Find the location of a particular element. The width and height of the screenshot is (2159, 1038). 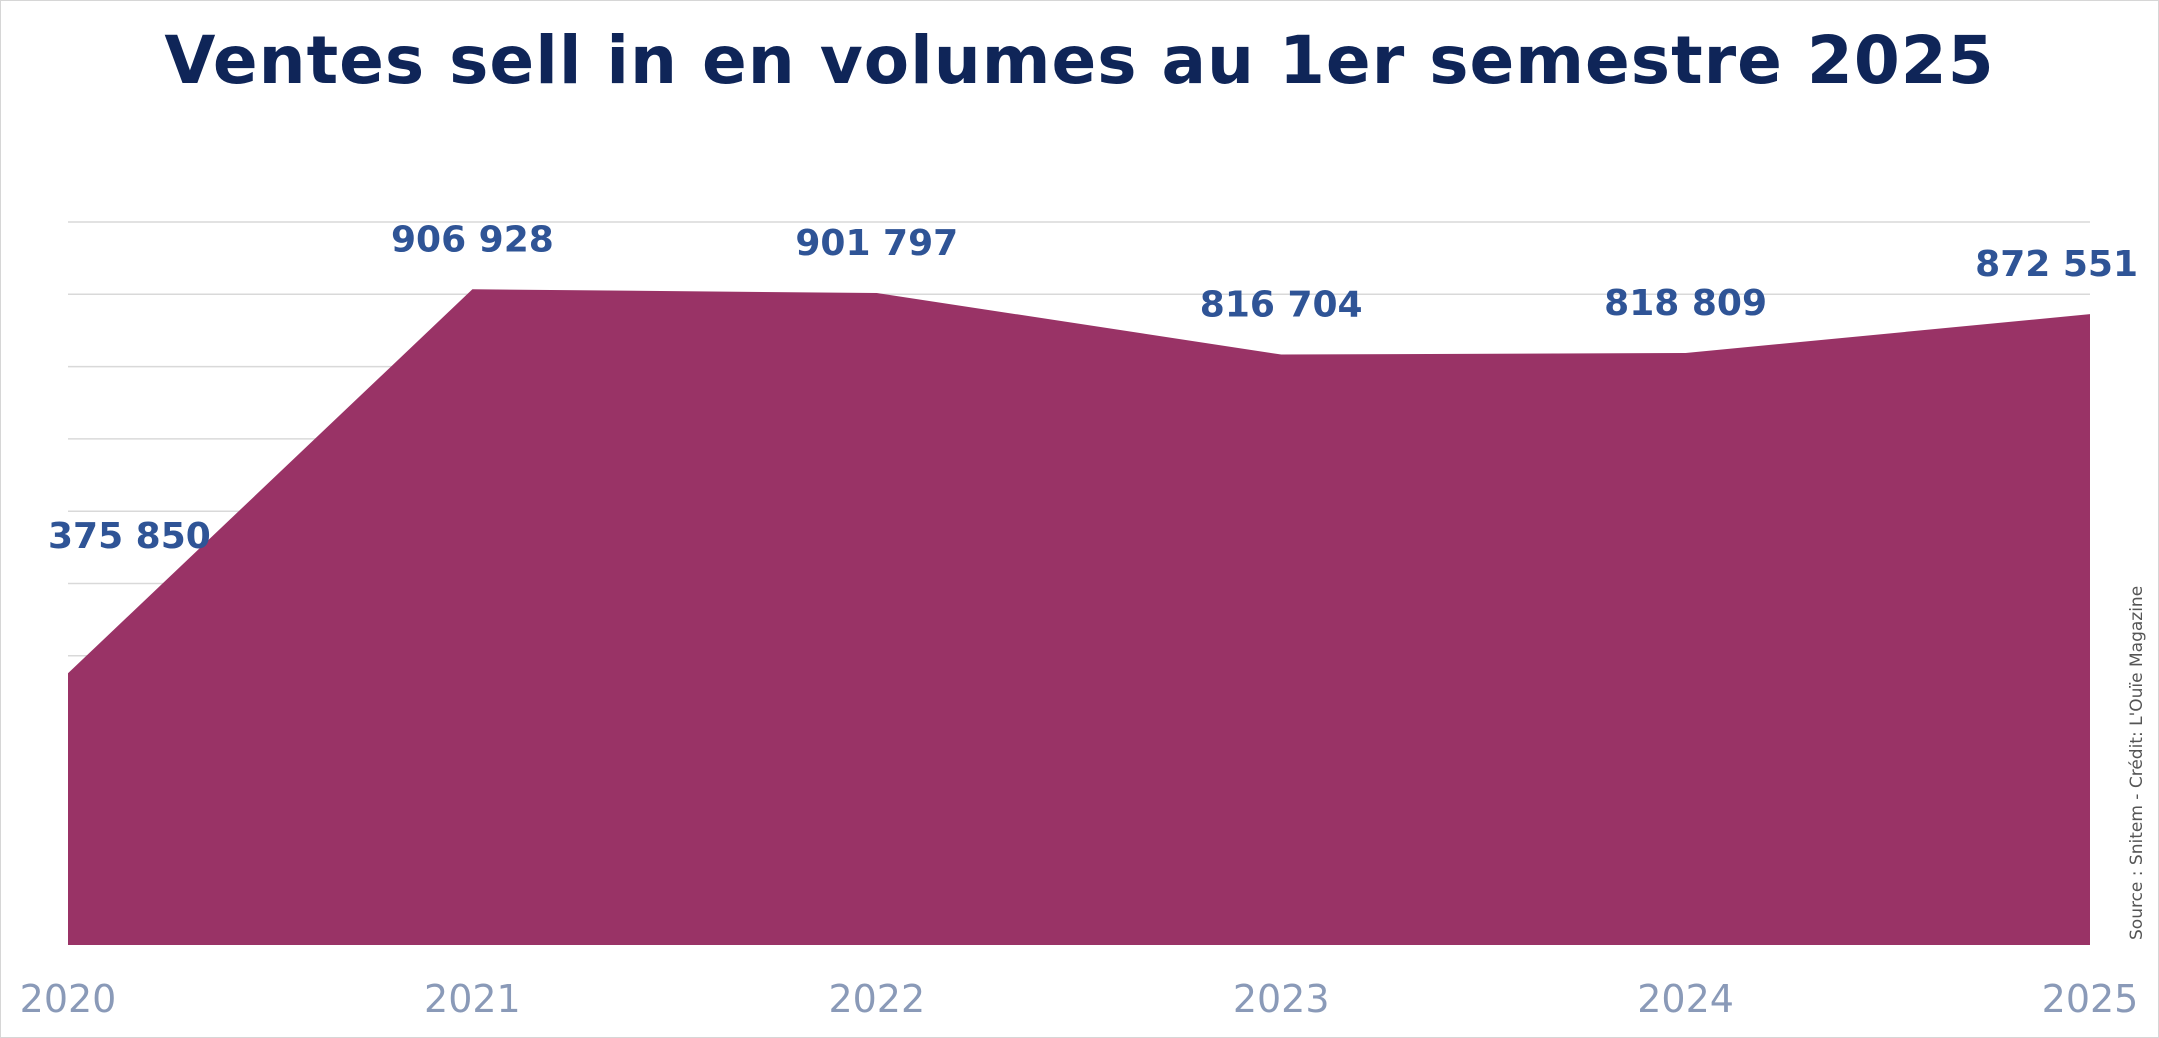

x-tick-label-2022: 2022 is located at coordinates (876, 999).